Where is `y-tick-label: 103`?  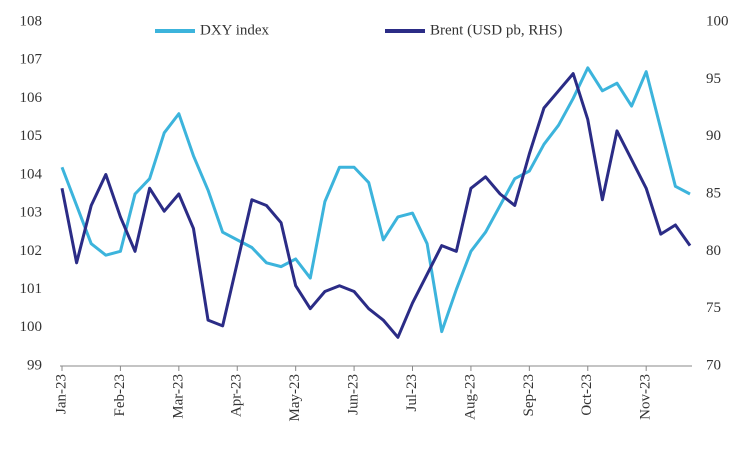
y-tick-label: 103 is located at coordinates (31, 213).